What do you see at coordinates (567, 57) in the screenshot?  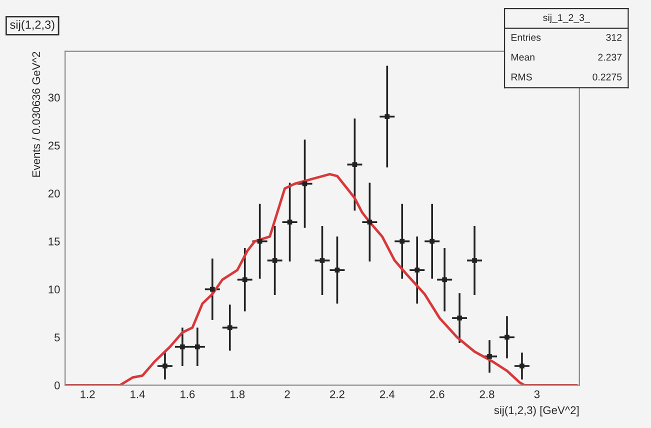 I see `text: Mean 2.237` at bounding box center [567, 57].